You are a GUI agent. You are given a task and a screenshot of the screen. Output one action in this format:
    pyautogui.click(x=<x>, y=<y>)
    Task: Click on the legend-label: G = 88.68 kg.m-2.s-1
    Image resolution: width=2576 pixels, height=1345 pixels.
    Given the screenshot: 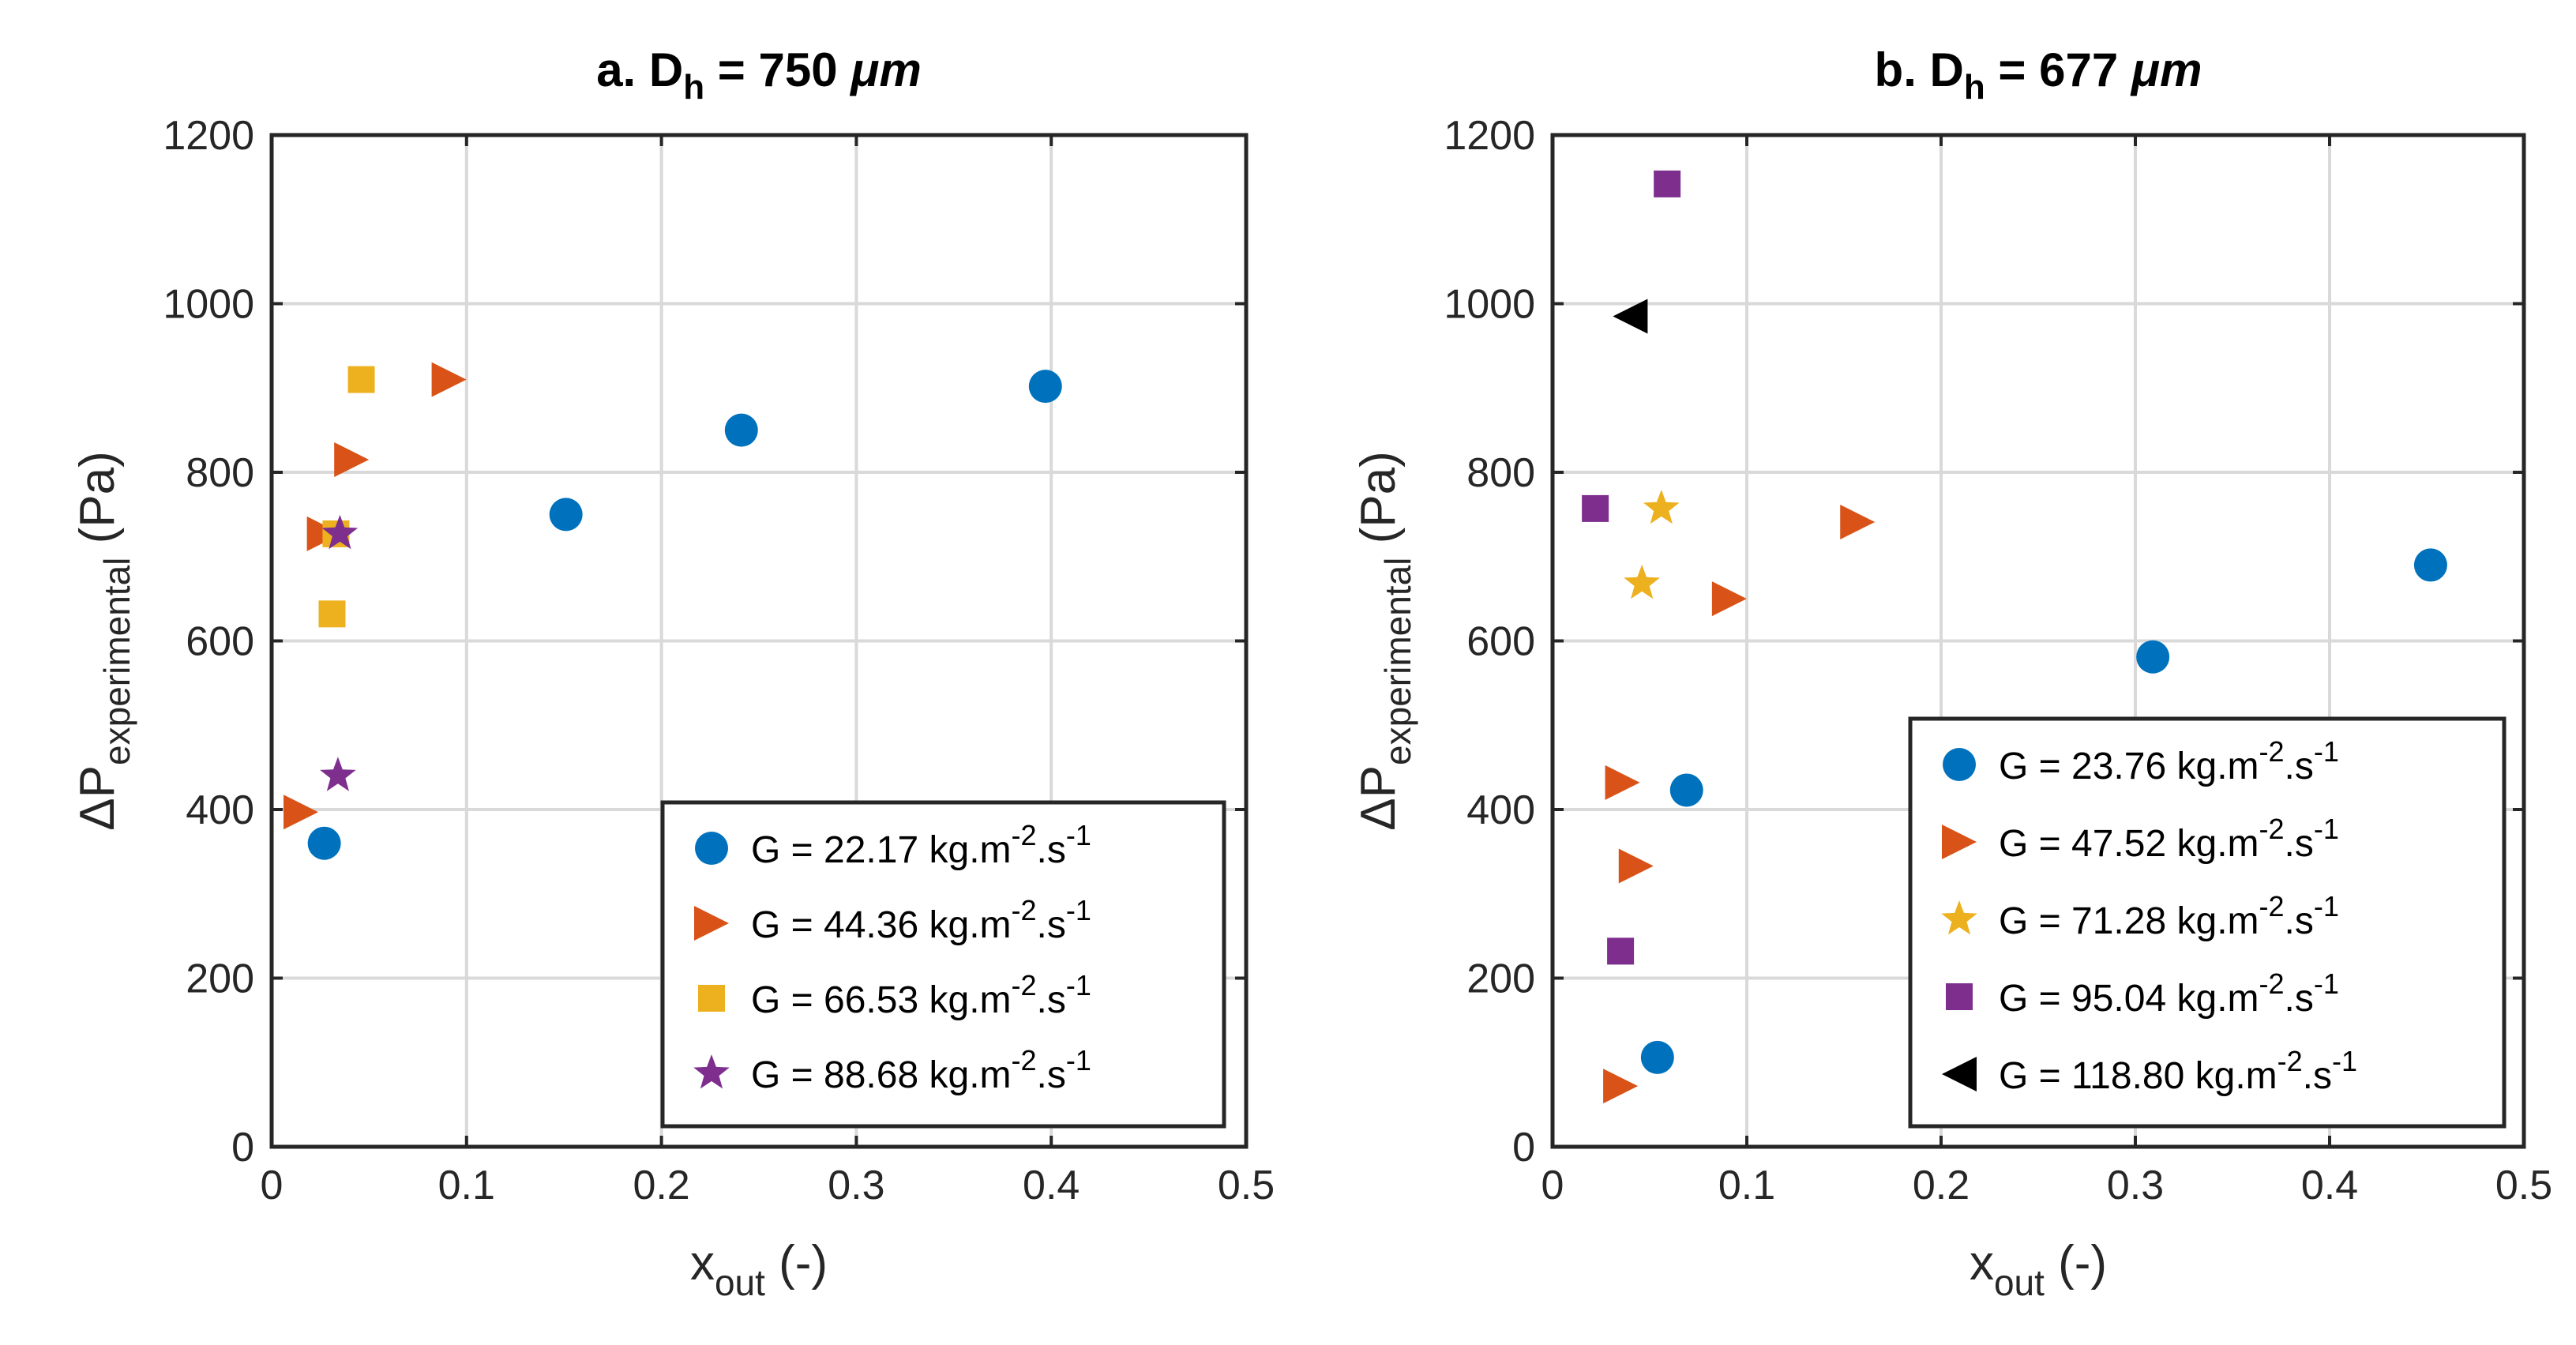 What is the action you would take?
    pyautogui.click(x=921, y=1070)
    